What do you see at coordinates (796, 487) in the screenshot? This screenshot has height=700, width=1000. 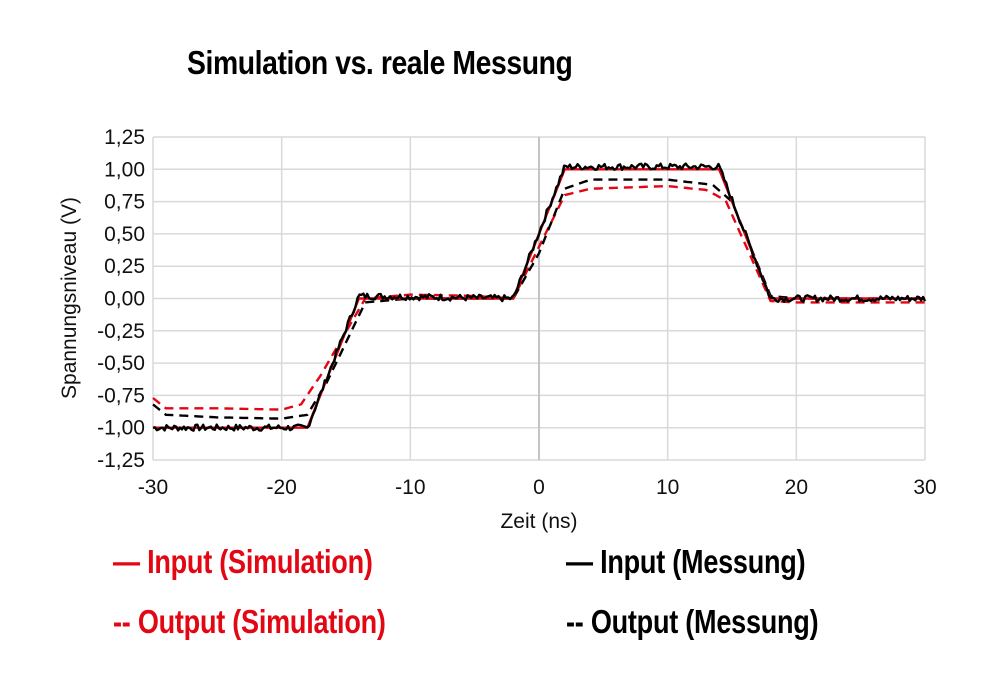 I see `x-tick-label: 20` at bounding box center [796, 487].